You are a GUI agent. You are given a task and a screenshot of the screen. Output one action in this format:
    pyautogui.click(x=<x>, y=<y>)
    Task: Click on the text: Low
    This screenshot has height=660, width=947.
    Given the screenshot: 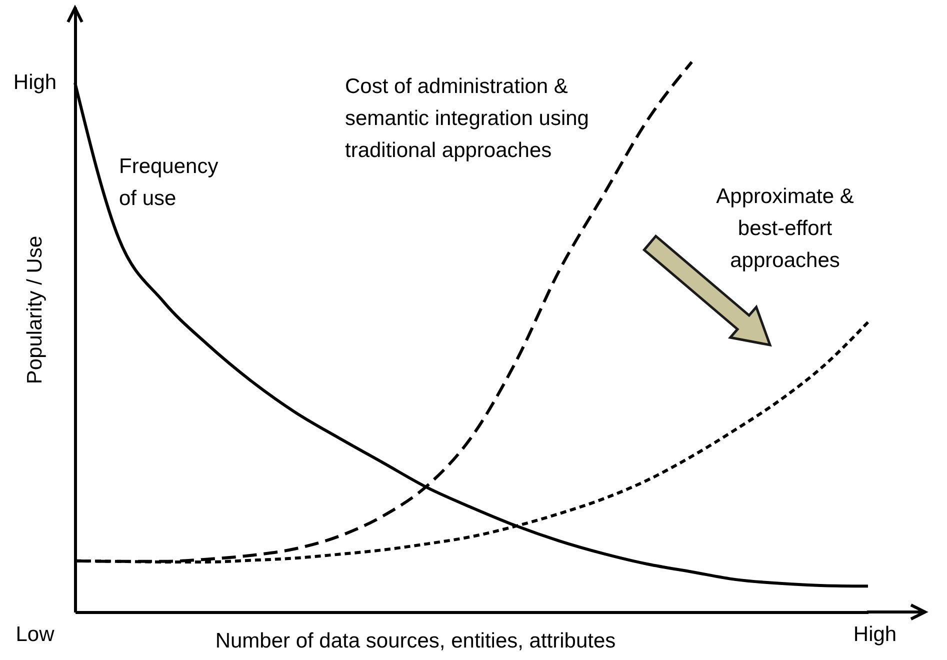 What is the action you would take?
    pyautogui.click(x=36, y=634)
    